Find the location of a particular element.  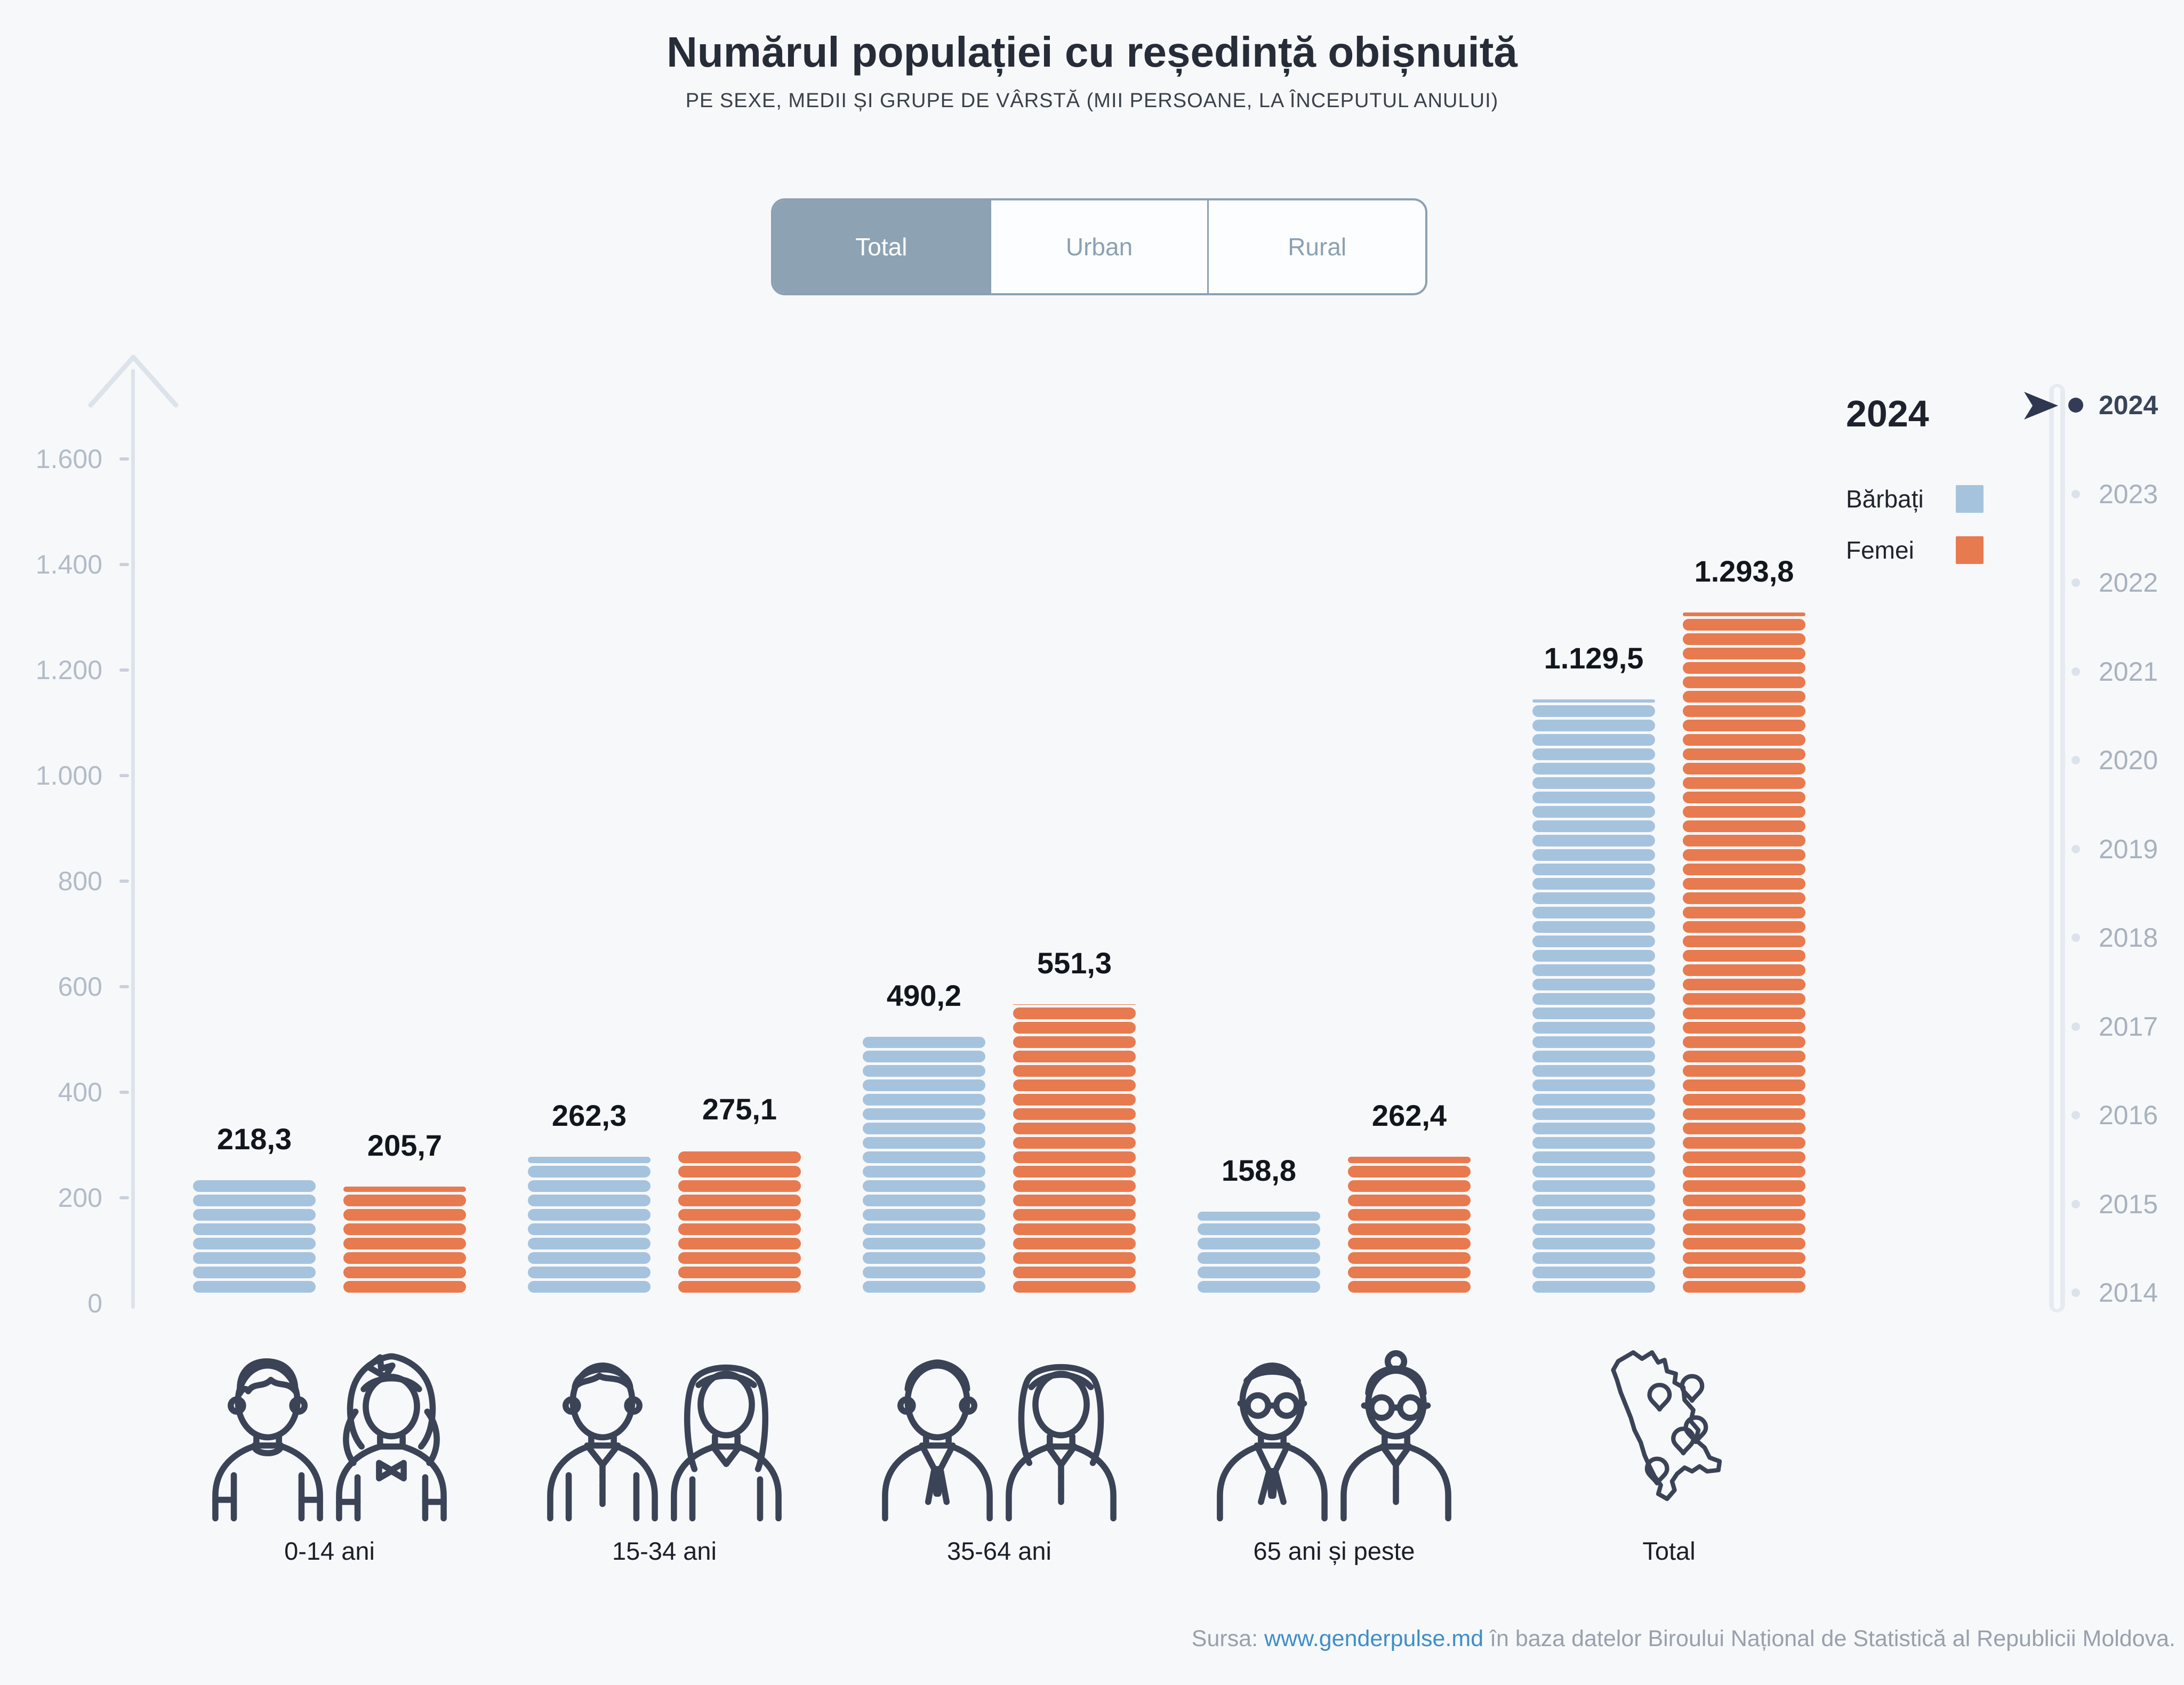

timeline-dot-2018 is located at coordinates (2075, 937).